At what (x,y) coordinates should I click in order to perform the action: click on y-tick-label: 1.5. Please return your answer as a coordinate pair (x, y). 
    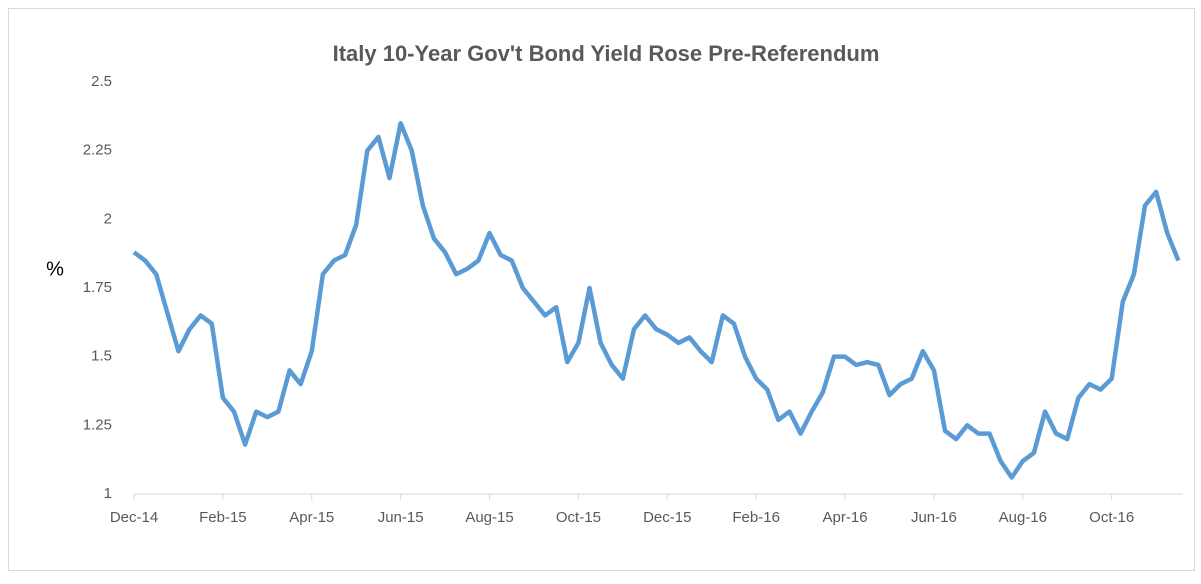
    Looking at the image, I should click on (101, 356).